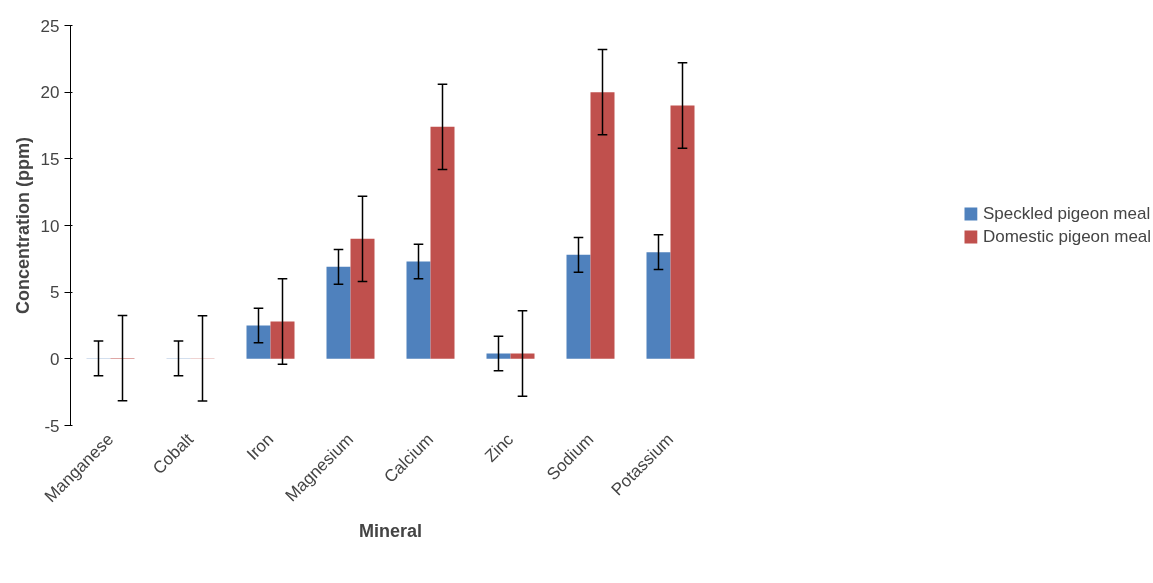  Describe the element at coordinates (55, 359) in the screenshot. I see `y-tick-label: 0` at that location.